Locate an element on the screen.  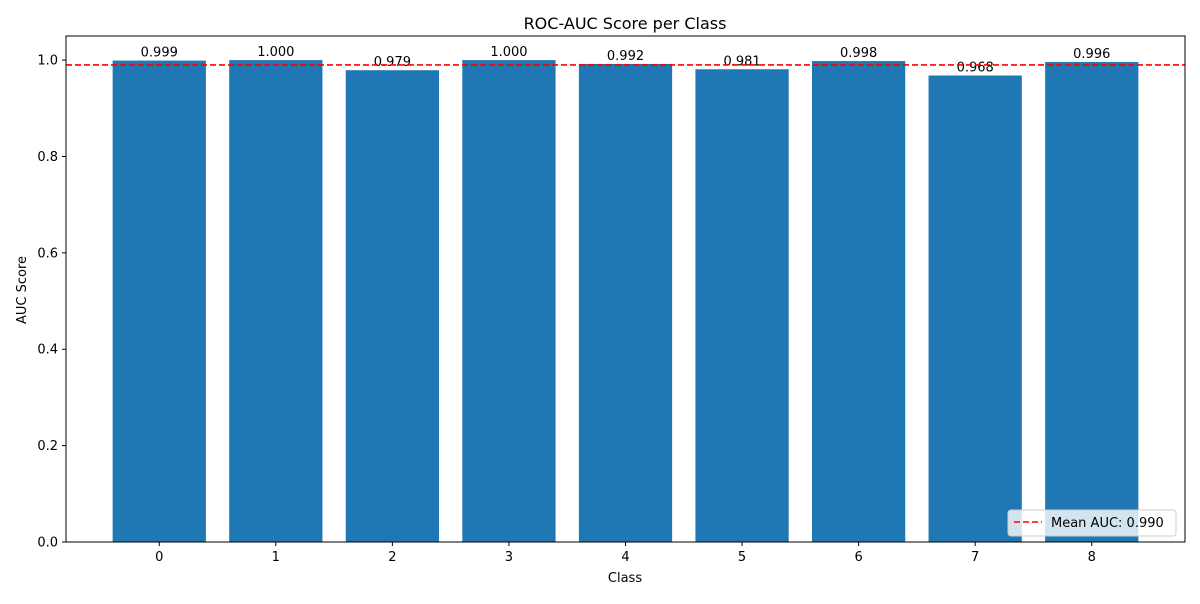
x-tick-label: 5 is located at coordinates (742, 557).